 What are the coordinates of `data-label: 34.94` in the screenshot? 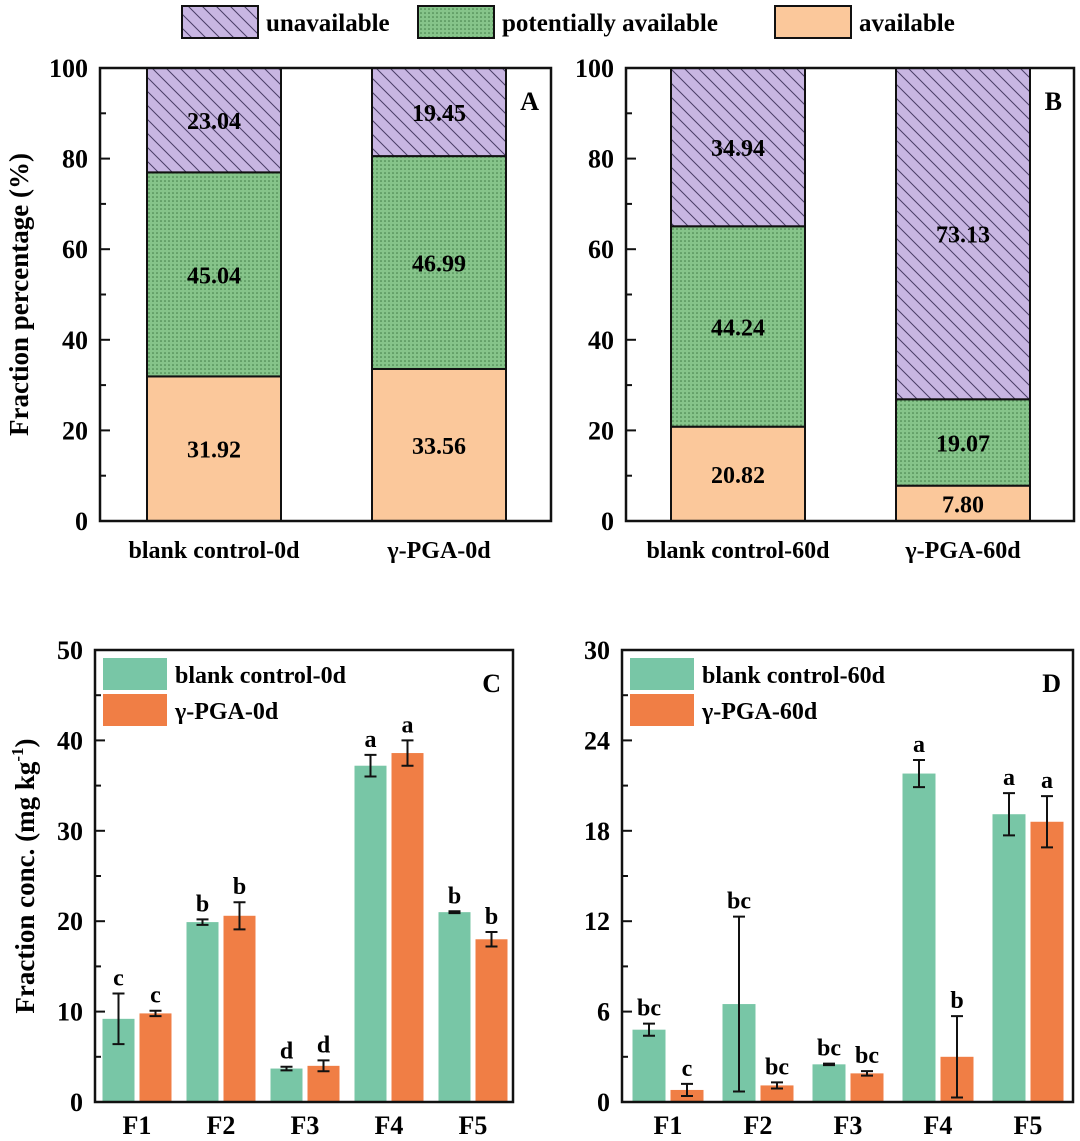 It's located at (738, 149).